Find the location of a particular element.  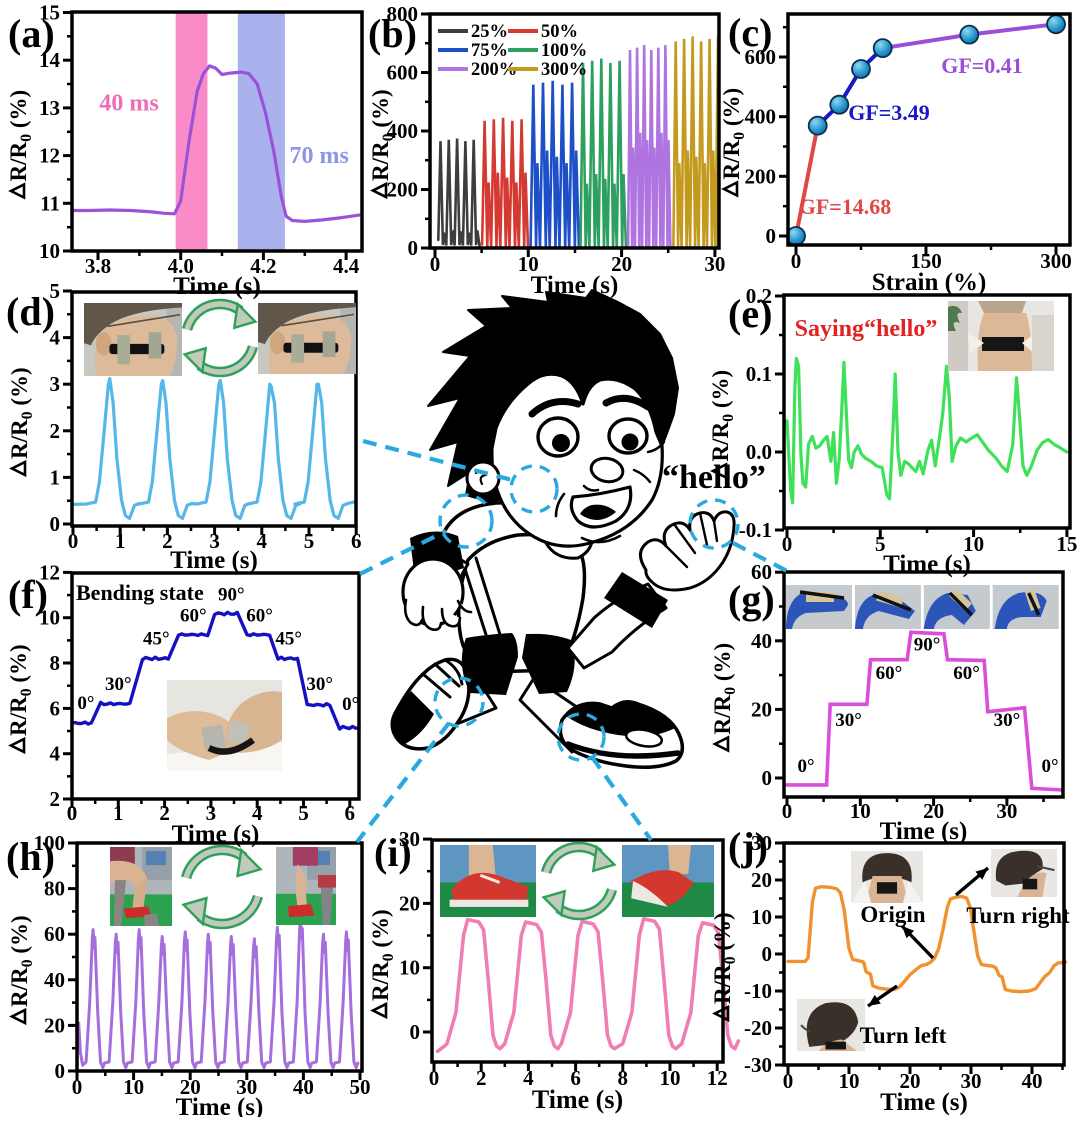

svg-text: 60 is located at coordinates (761, 572).